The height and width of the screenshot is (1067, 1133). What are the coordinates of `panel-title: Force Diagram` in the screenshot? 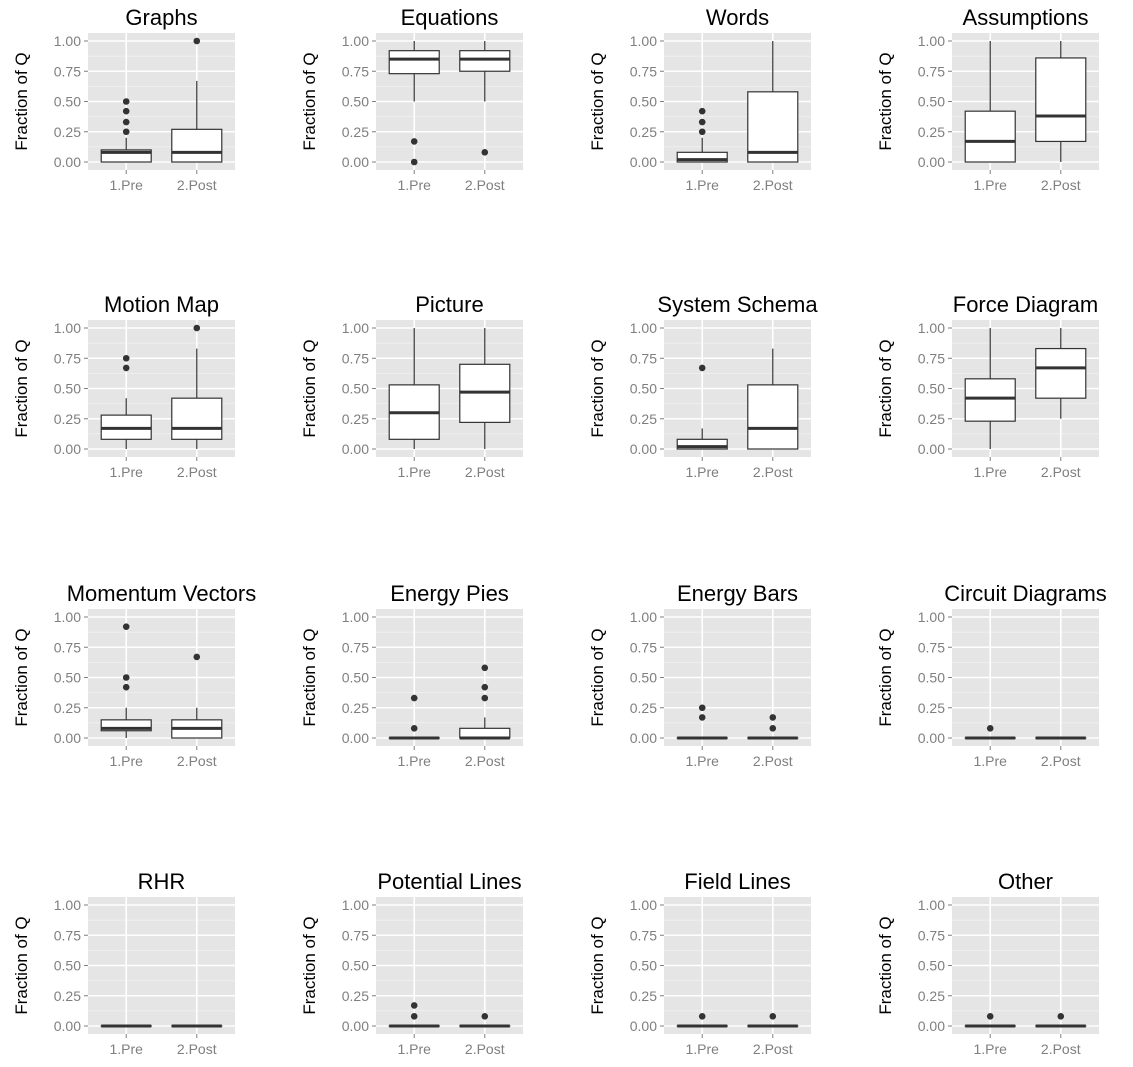 It's located at (1025, 304).